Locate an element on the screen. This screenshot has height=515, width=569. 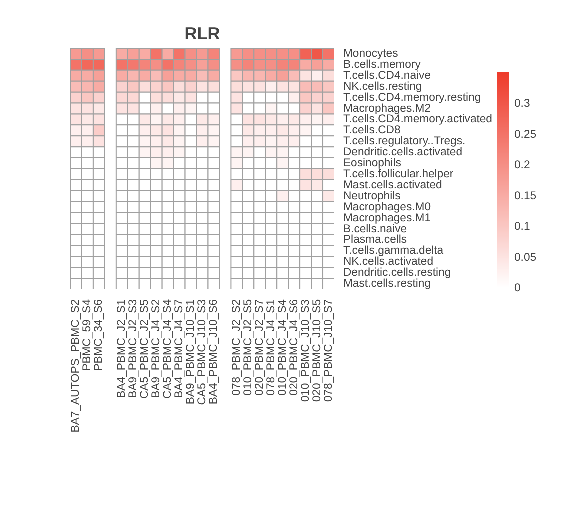
y-tick-label: Mast.cells.resting is located at coordinates (388, 284).